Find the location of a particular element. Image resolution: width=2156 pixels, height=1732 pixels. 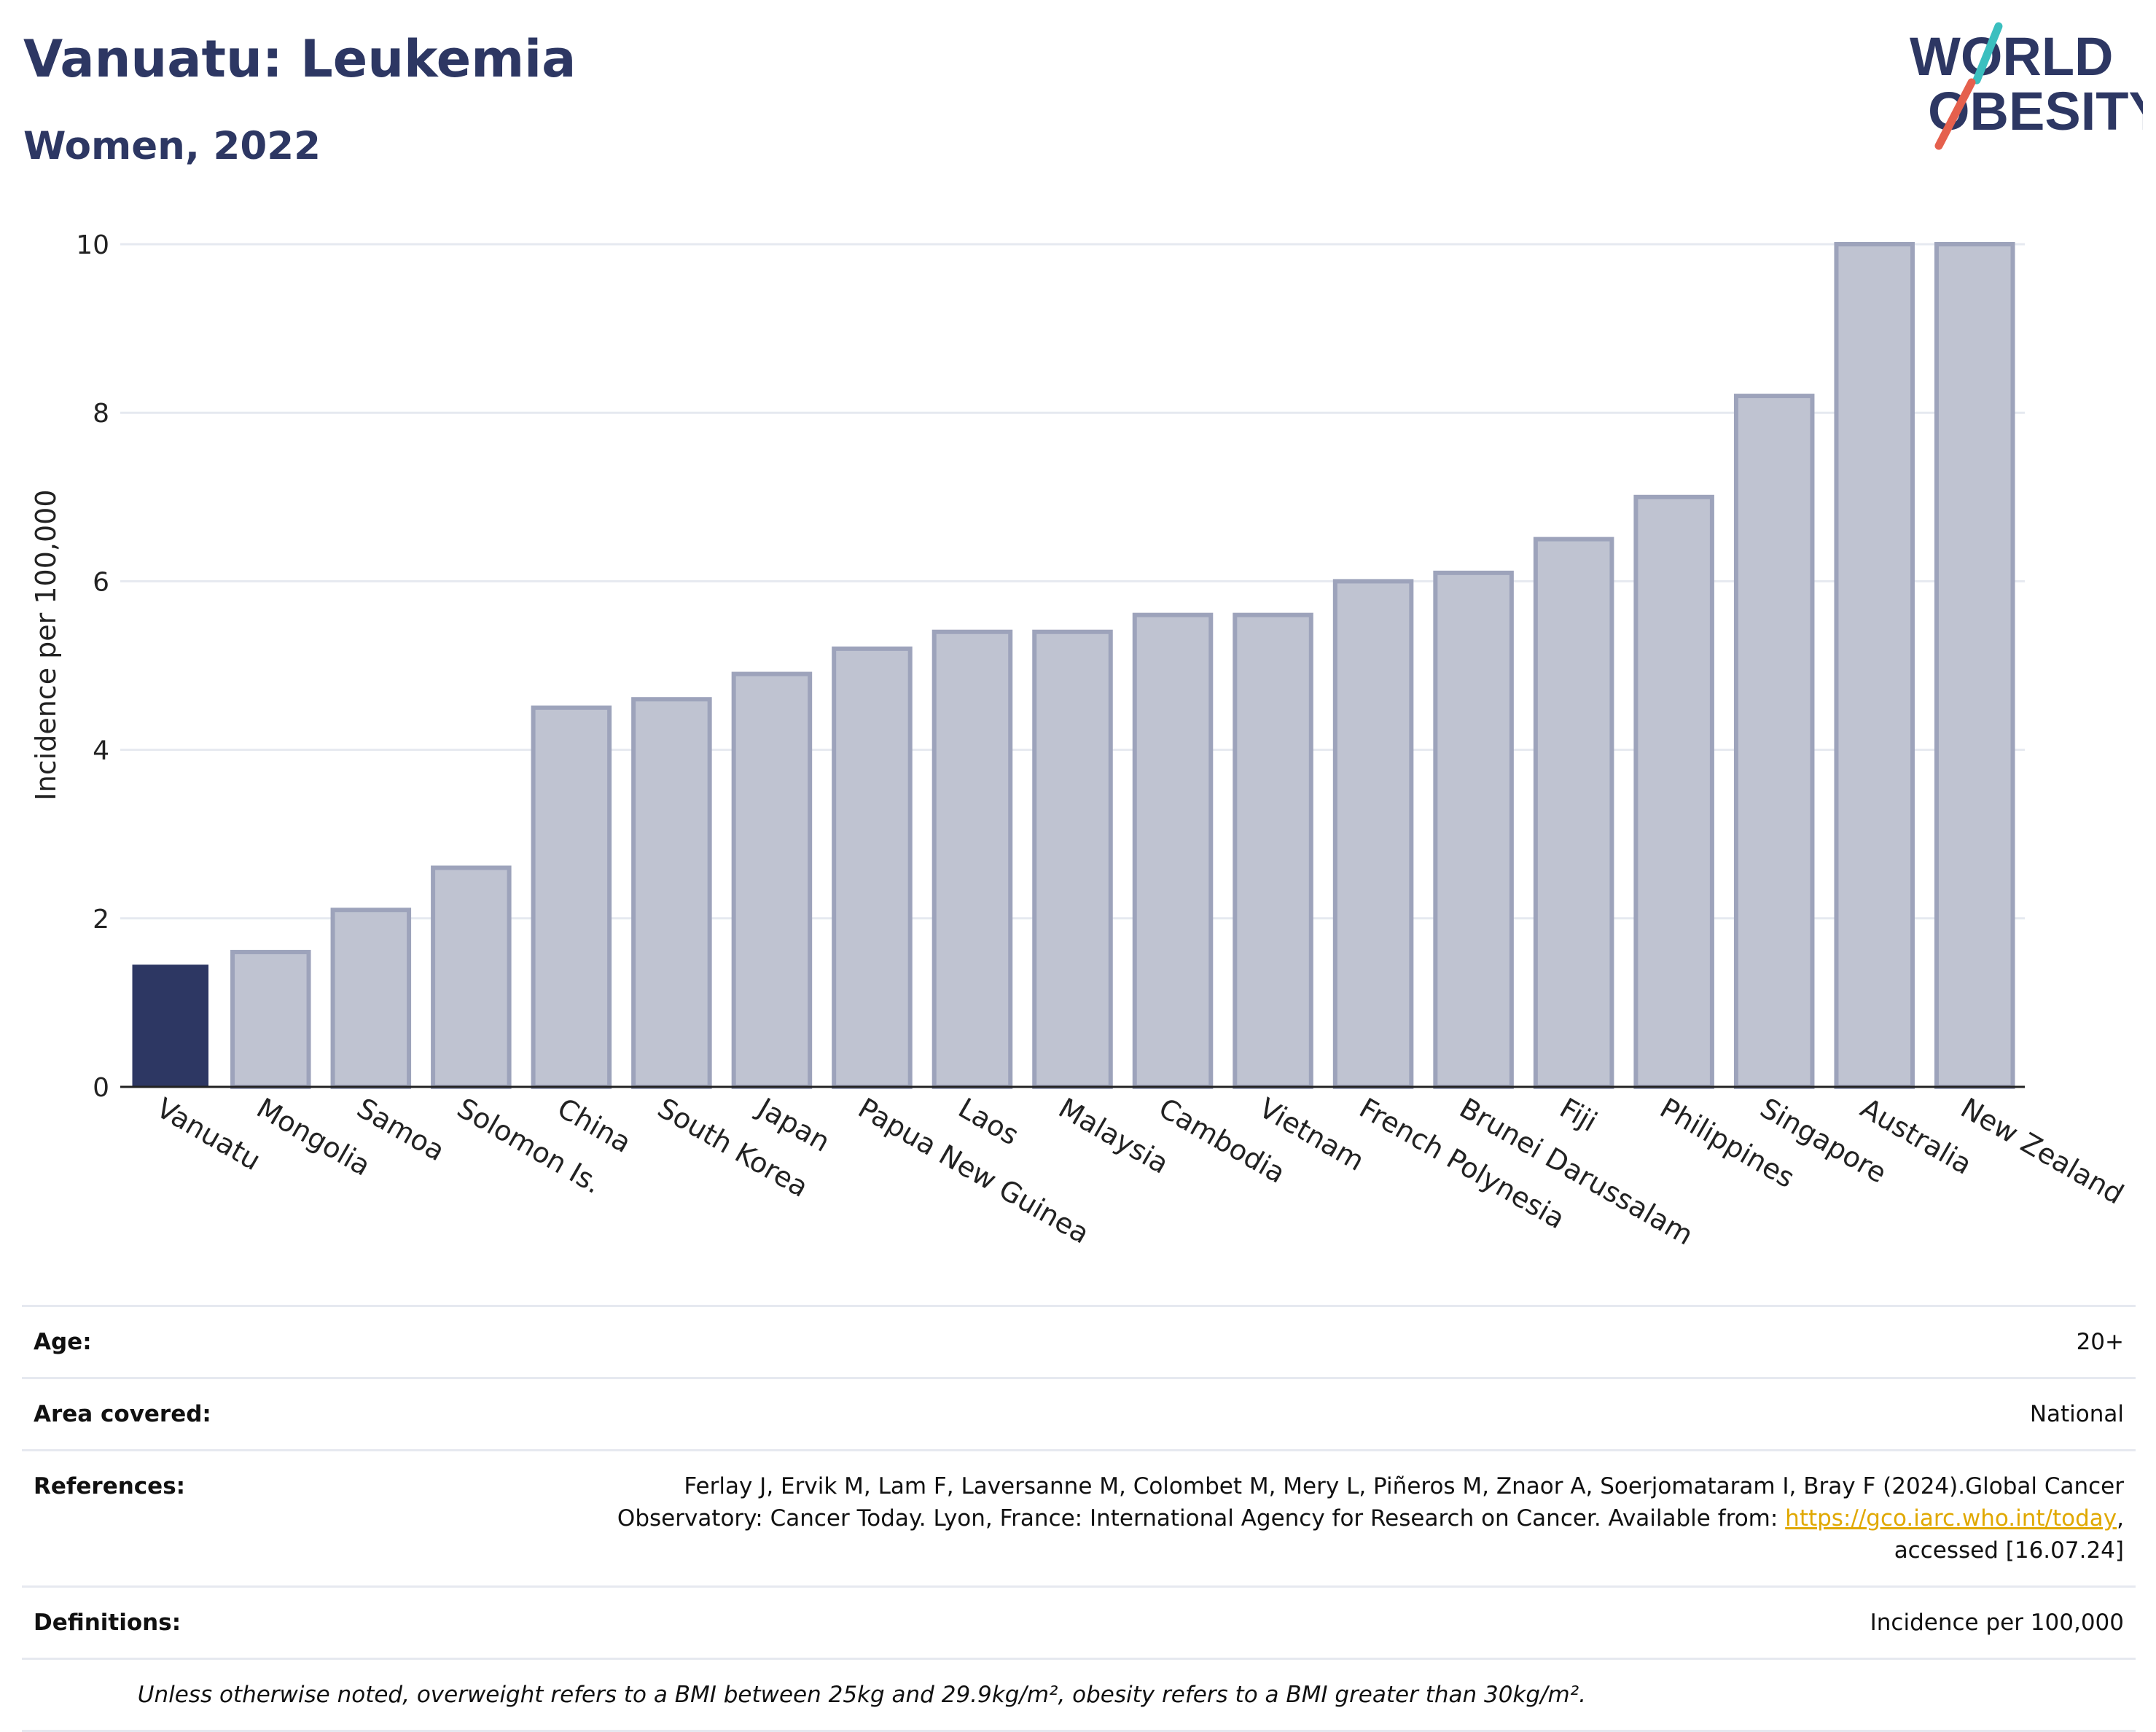

bar-china is located at coordinates (572, 897).